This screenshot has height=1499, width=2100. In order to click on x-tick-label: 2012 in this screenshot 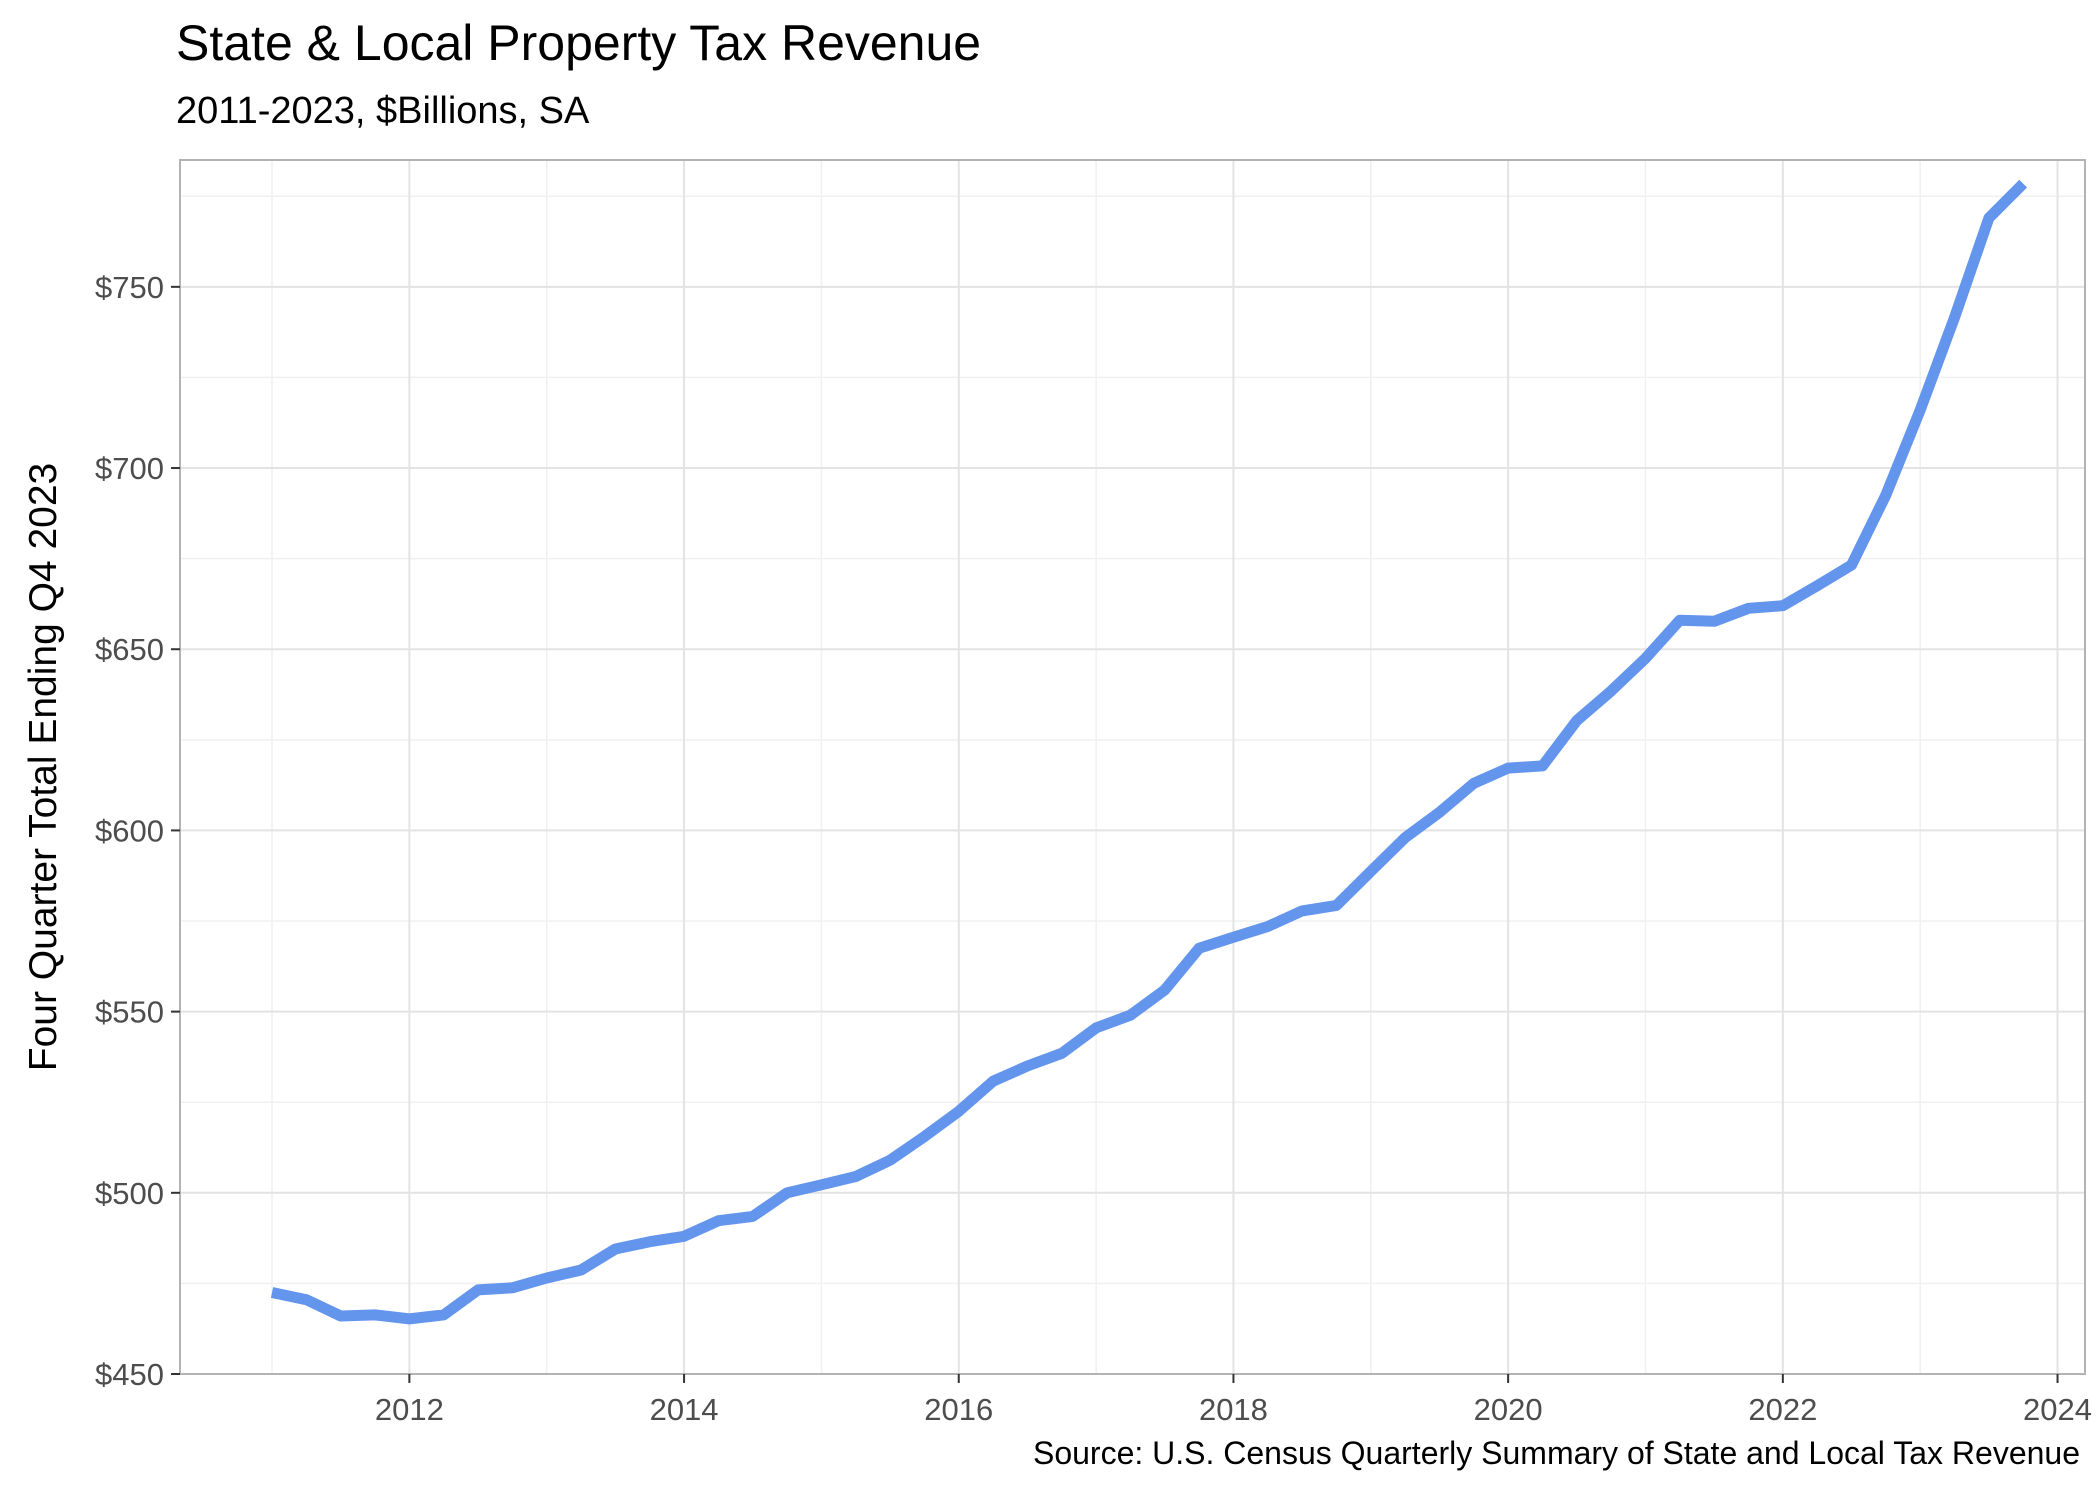, I will do `click(409, 1409)`.